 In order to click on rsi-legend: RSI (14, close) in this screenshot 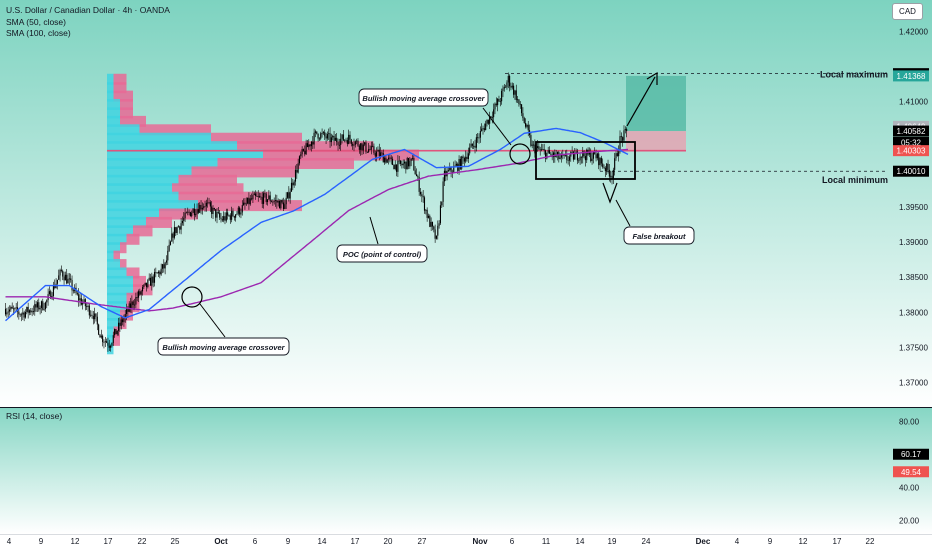, I will do `click(34, 416)`.